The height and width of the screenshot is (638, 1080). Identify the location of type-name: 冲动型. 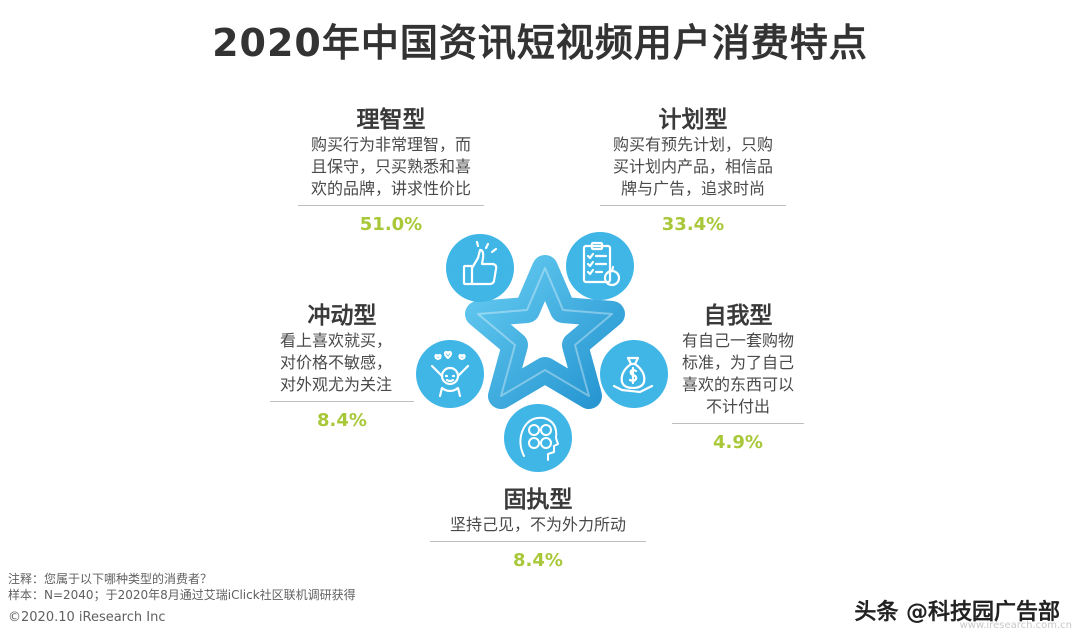
(342, 316).